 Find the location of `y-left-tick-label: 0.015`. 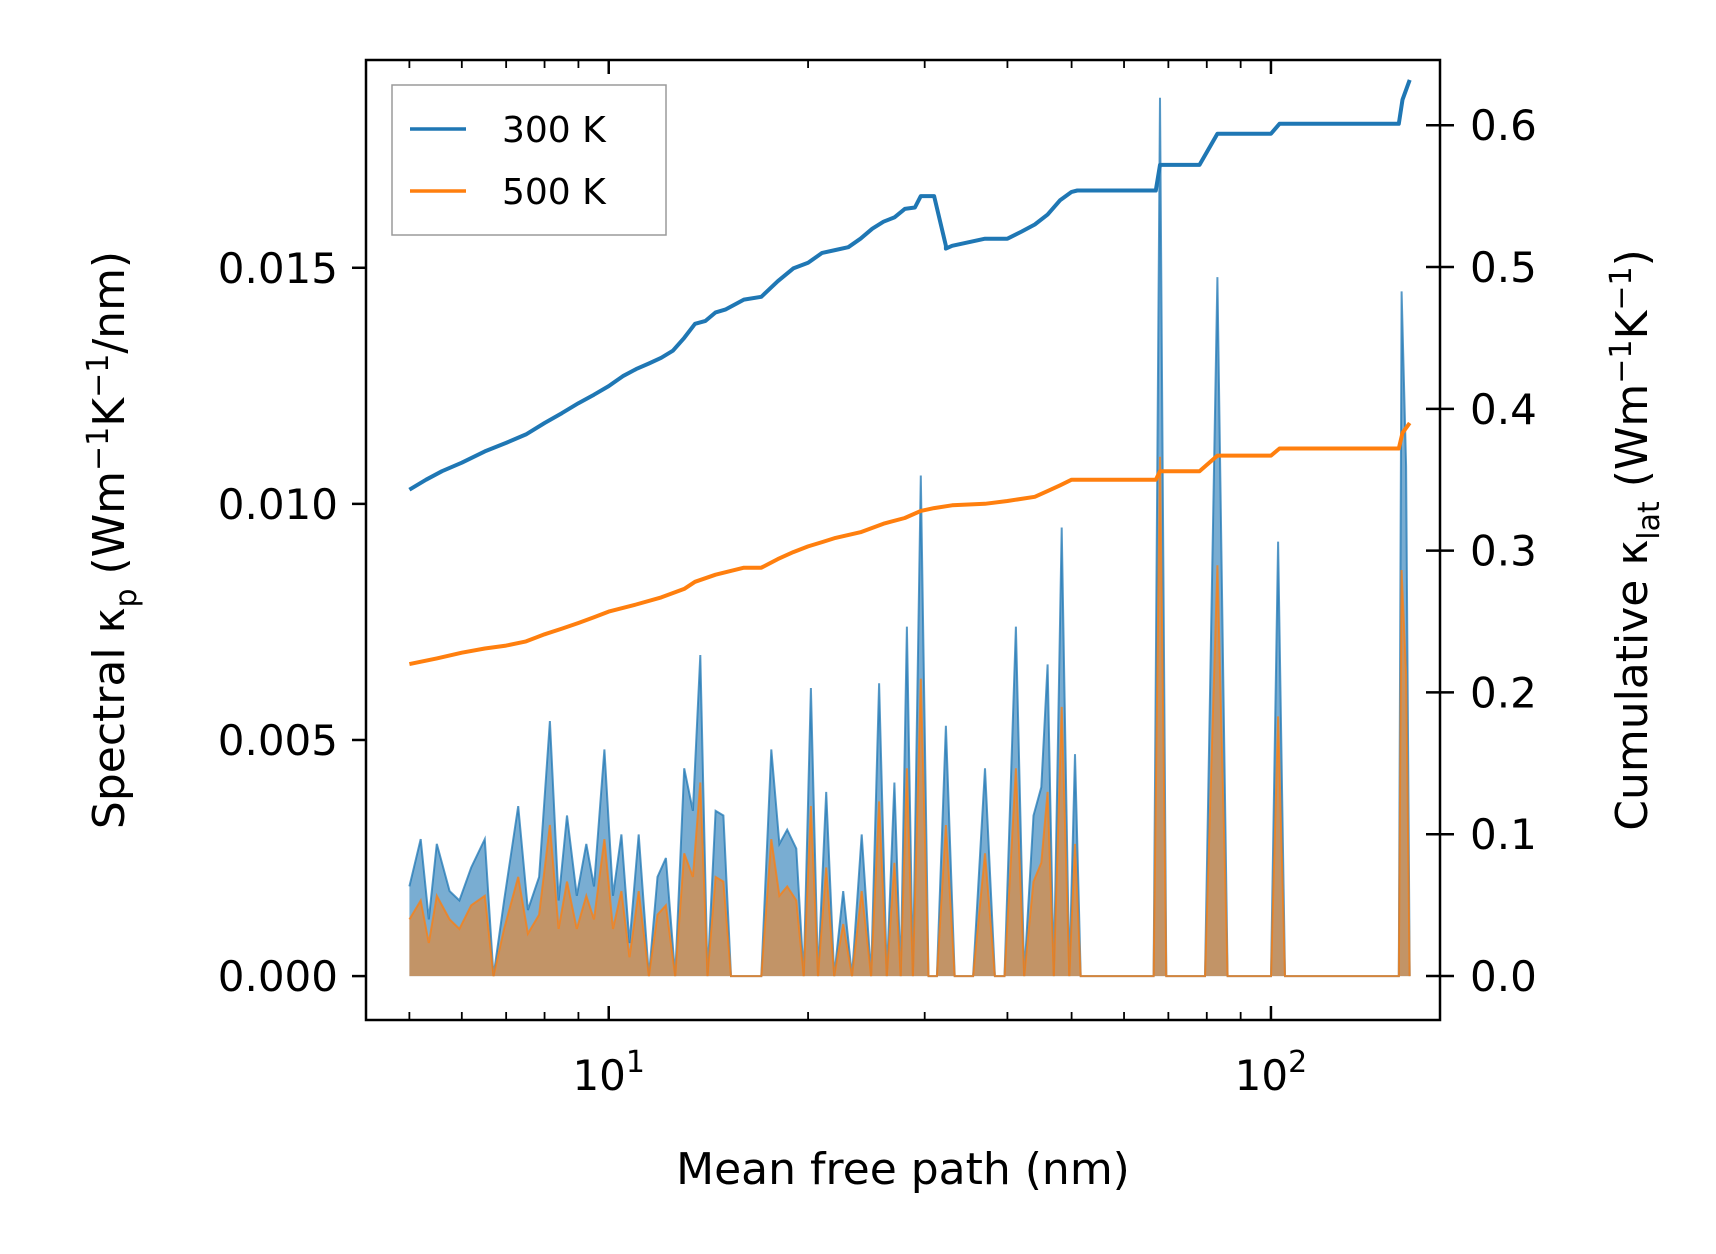

y-left-tick-label: 0.015 is located at coordinates (278, 268).